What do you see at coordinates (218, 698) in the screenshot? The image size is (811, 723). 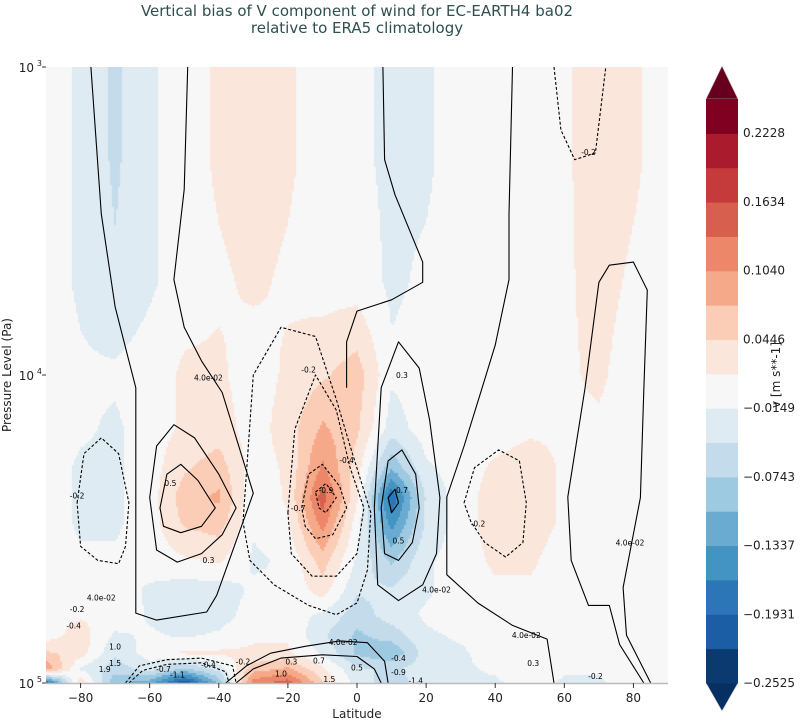 I see `x-tick-label: −40` at bounding box center [218, 698].